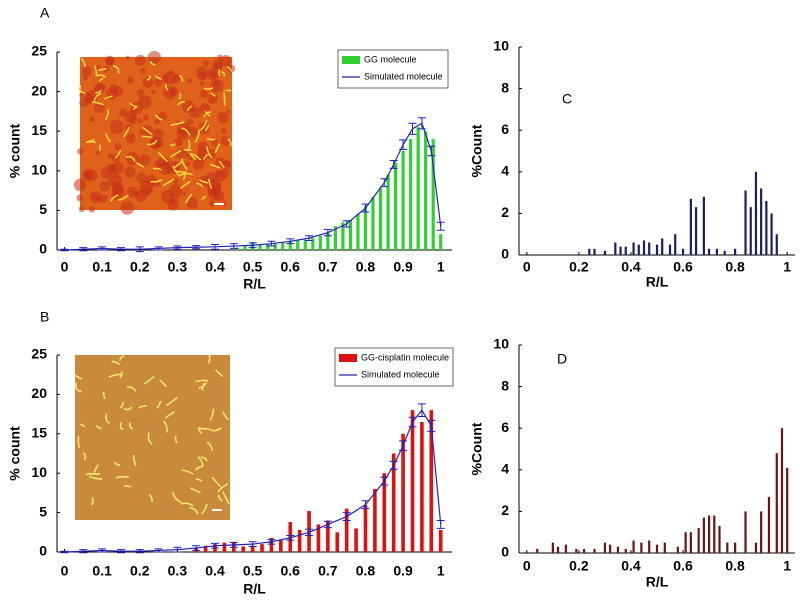 The image size is (800, 601). What do you see at coordinates (140, 571) in the screenshot?
I see `x-tick-label: 0.2` at bounding box center [140, 571].